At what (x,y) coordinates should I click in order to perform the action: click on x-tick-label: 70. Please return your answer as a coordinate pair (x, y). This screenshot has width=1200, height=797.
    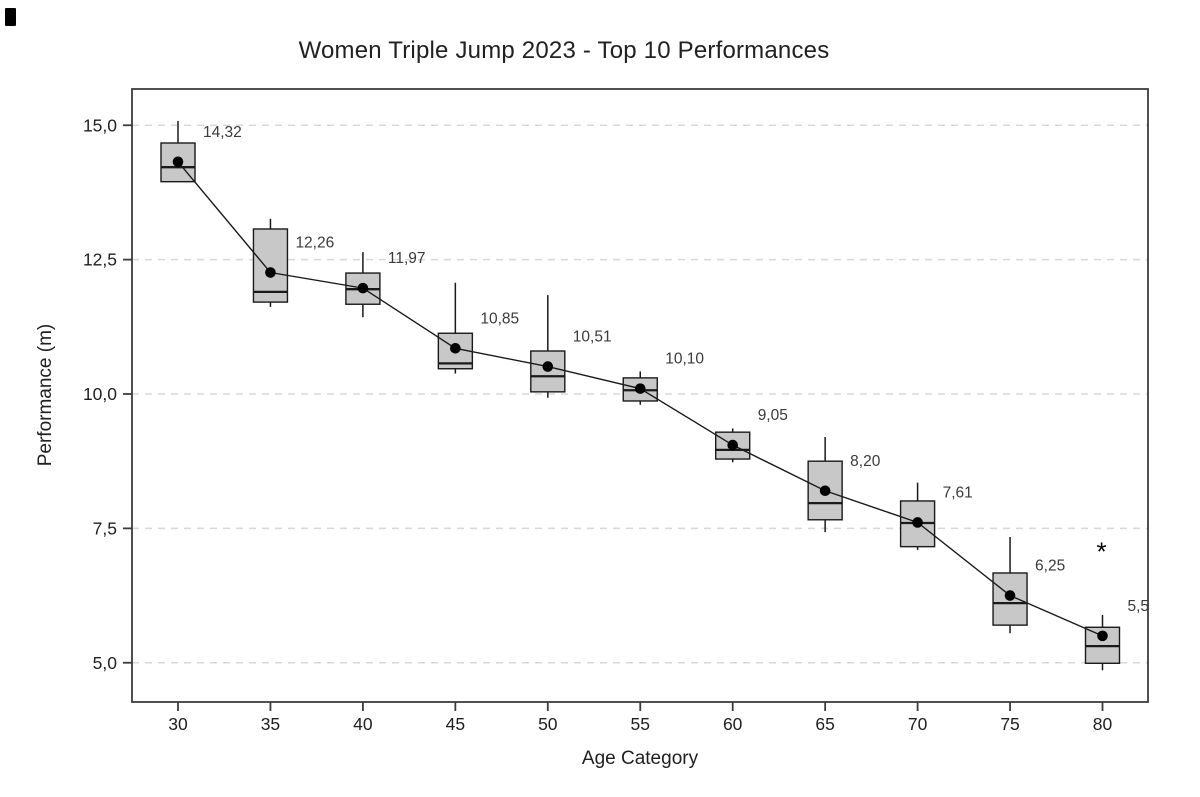
    Looking at the image, I should click on (918, 724).